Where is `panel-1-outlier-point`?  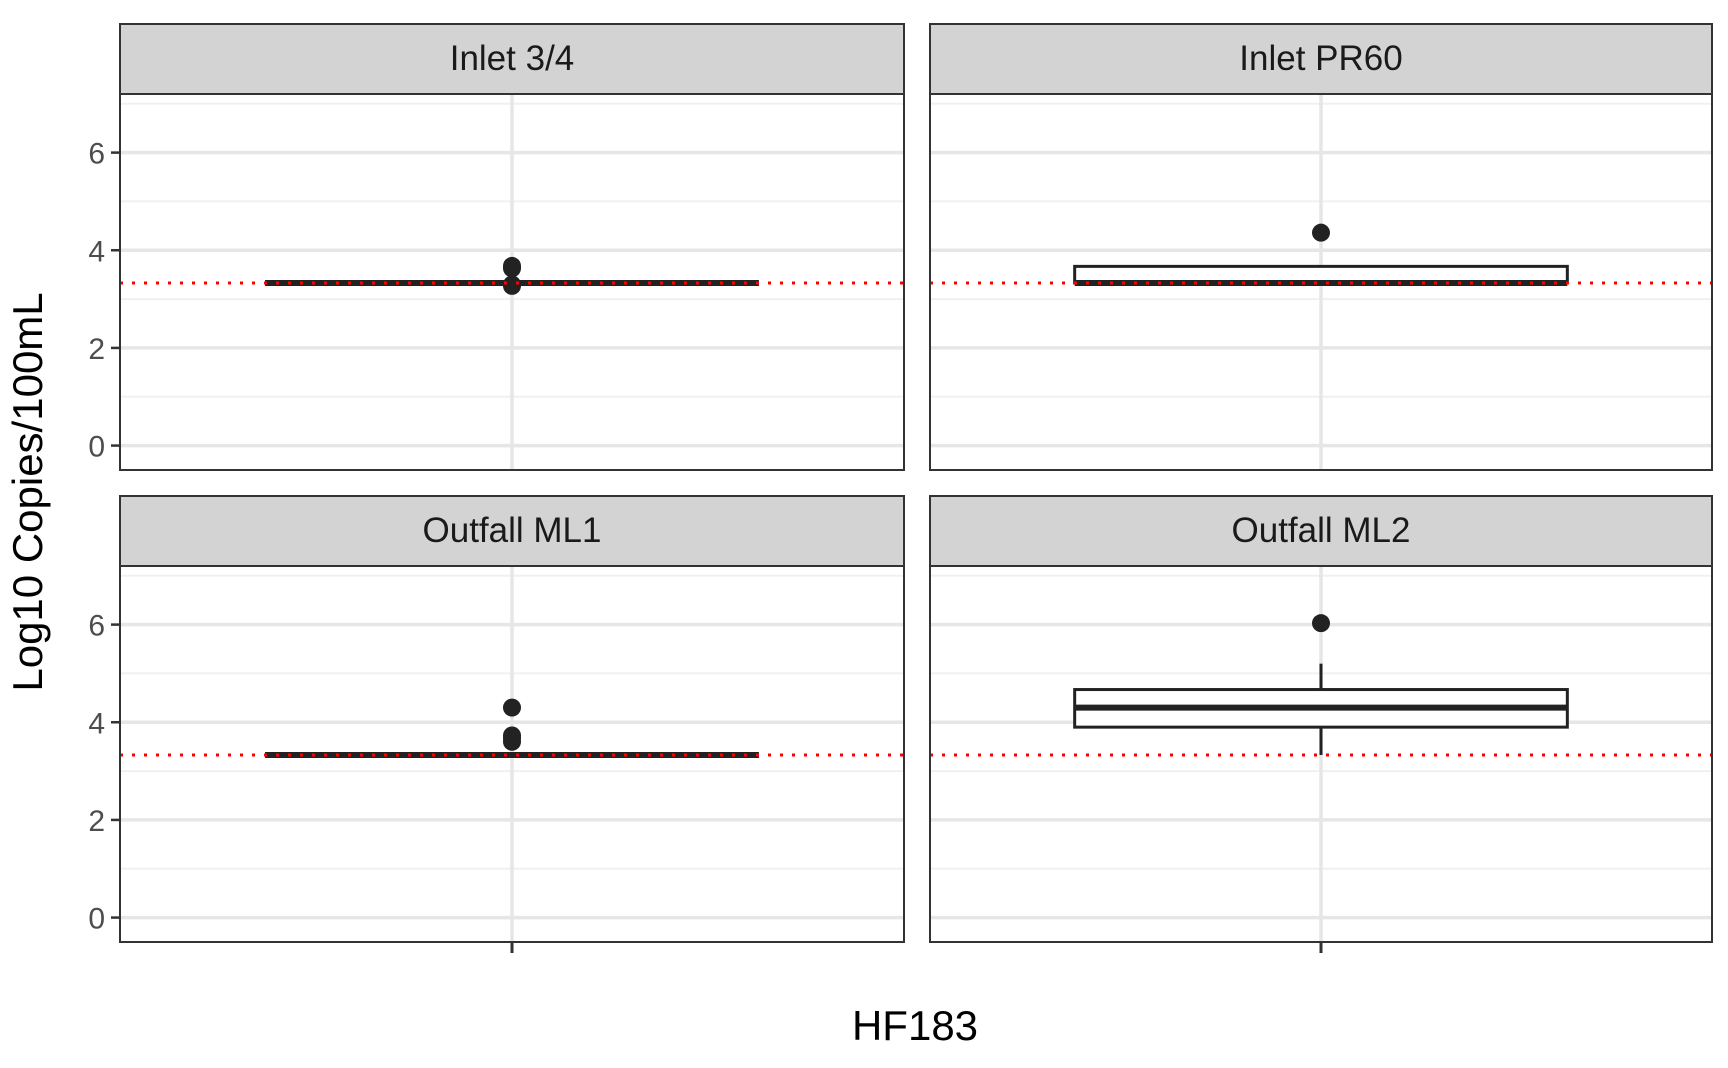
panel-1-outlier-point is located at coordinates (1321, 232).